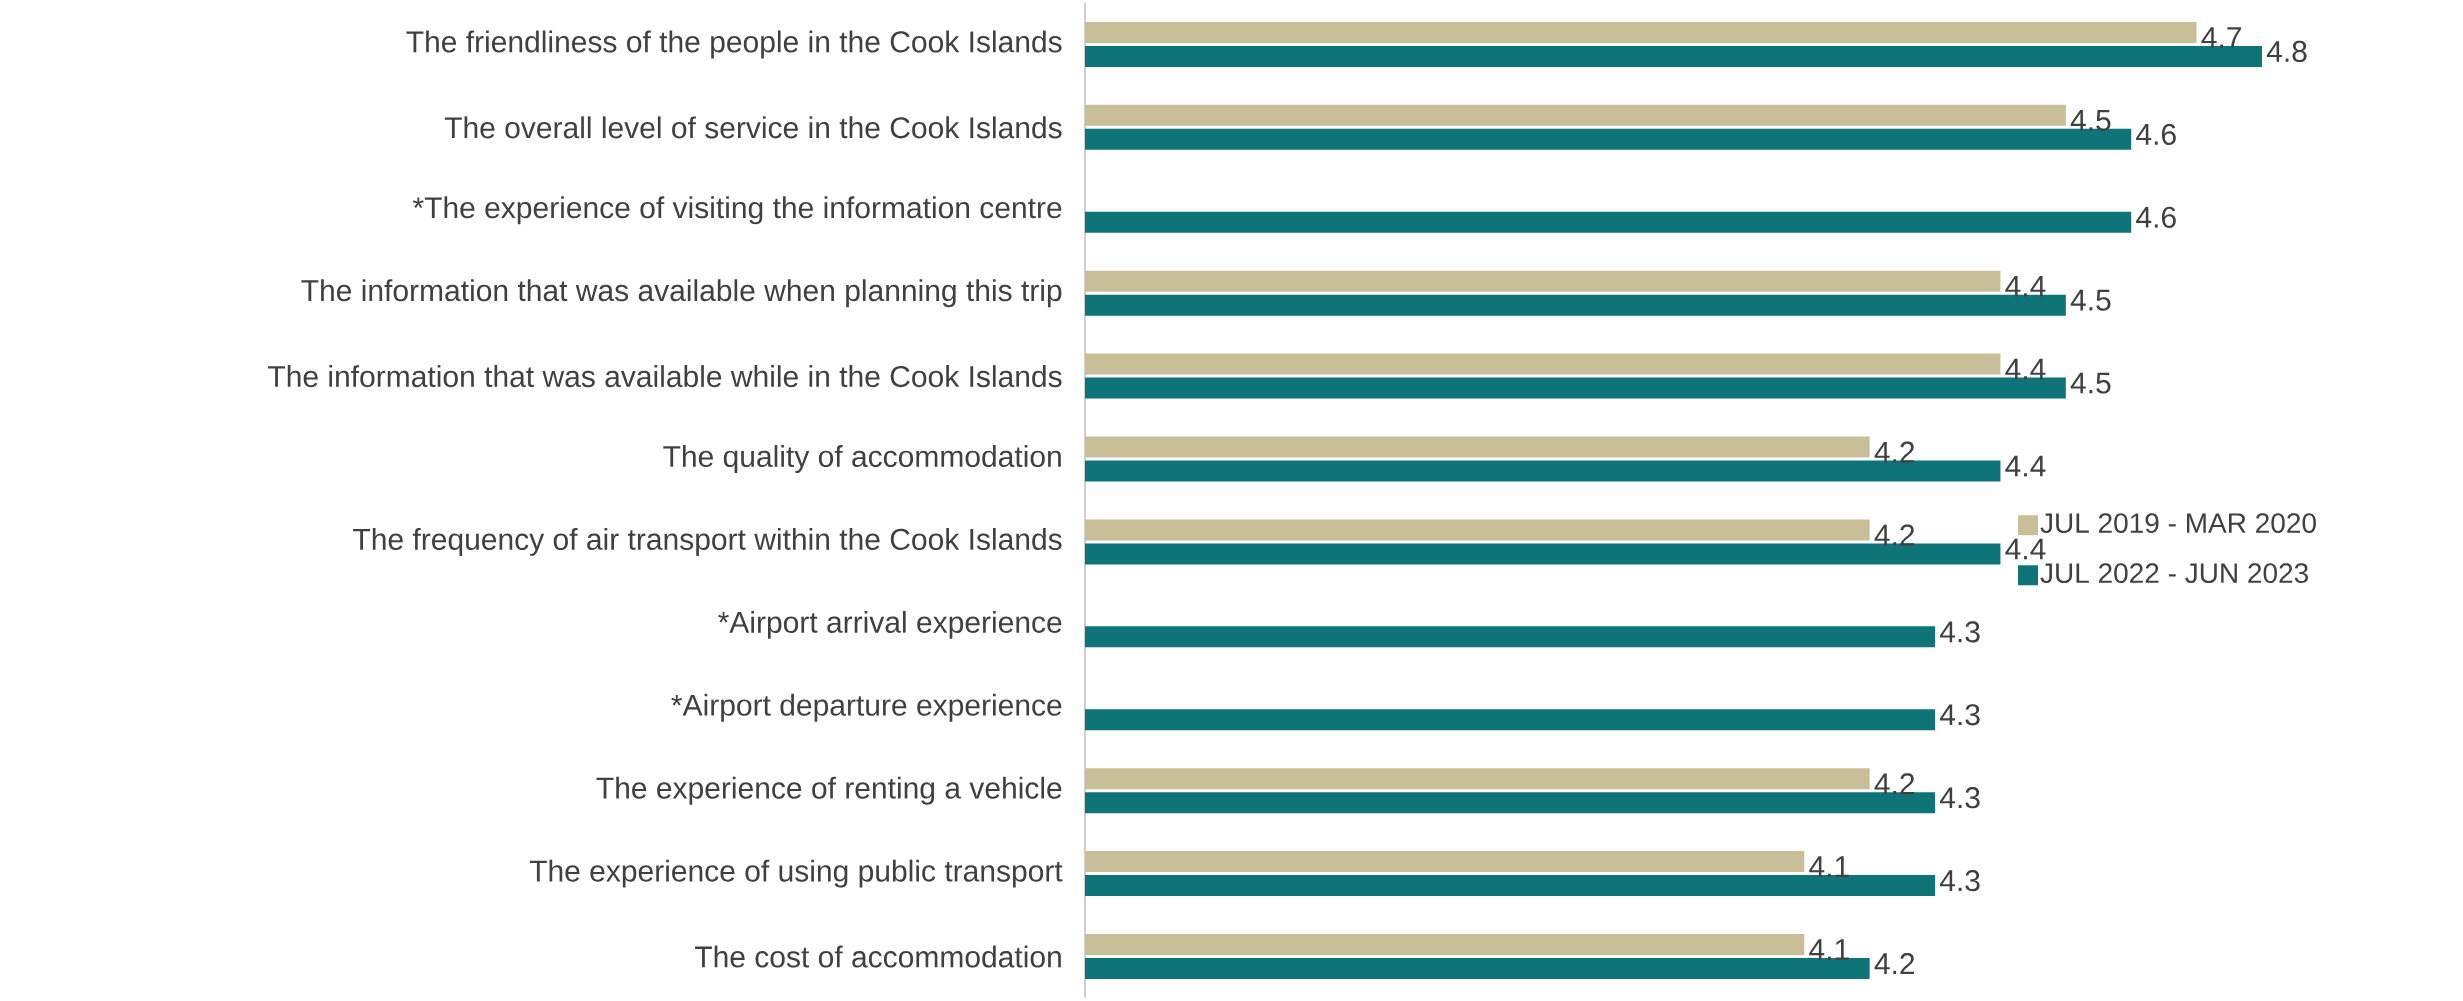  Describe the element at coordinates (734, 44) in the screenshot. I see `y-tick-label: The friendliness of the people in the Cook Islands` at that location.